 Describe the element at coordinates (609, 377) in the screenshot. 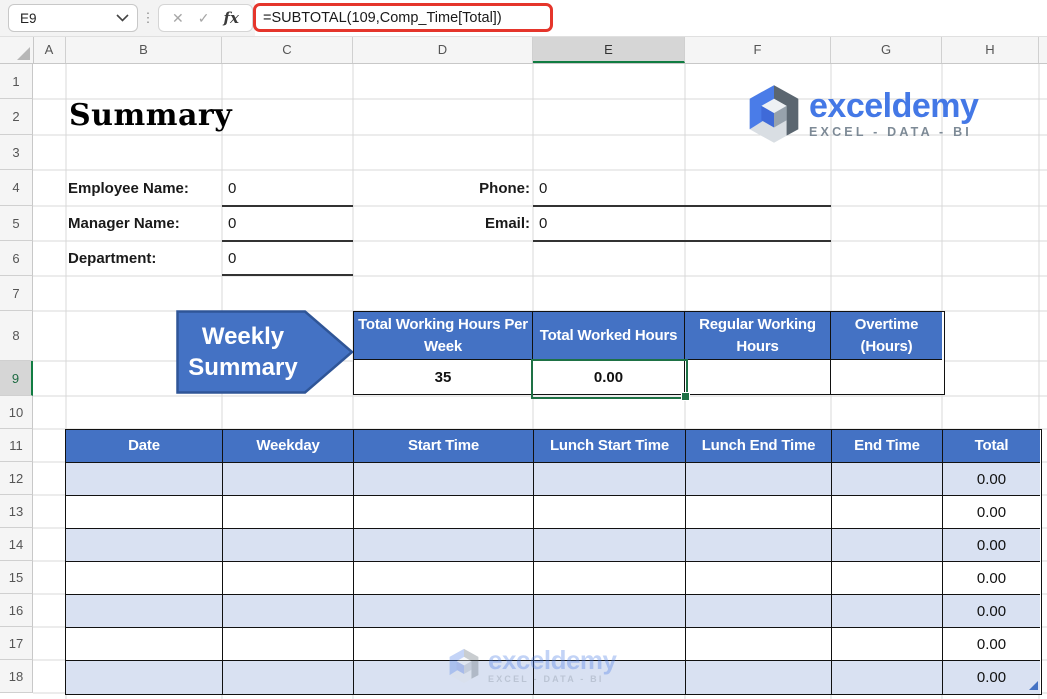

I see `summary-value-cell-selected: 0.00` at that location.